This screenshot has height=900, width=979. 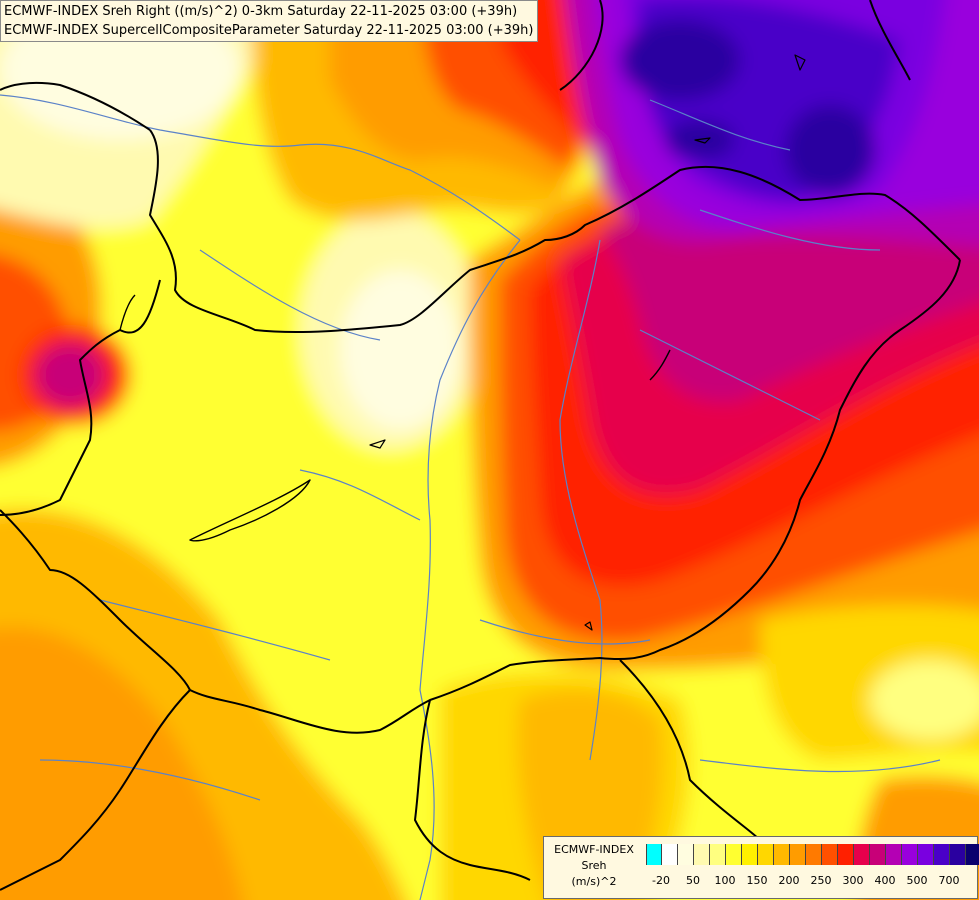 I want to click on legend-tick-label: 200, so click(x=789, y=880).